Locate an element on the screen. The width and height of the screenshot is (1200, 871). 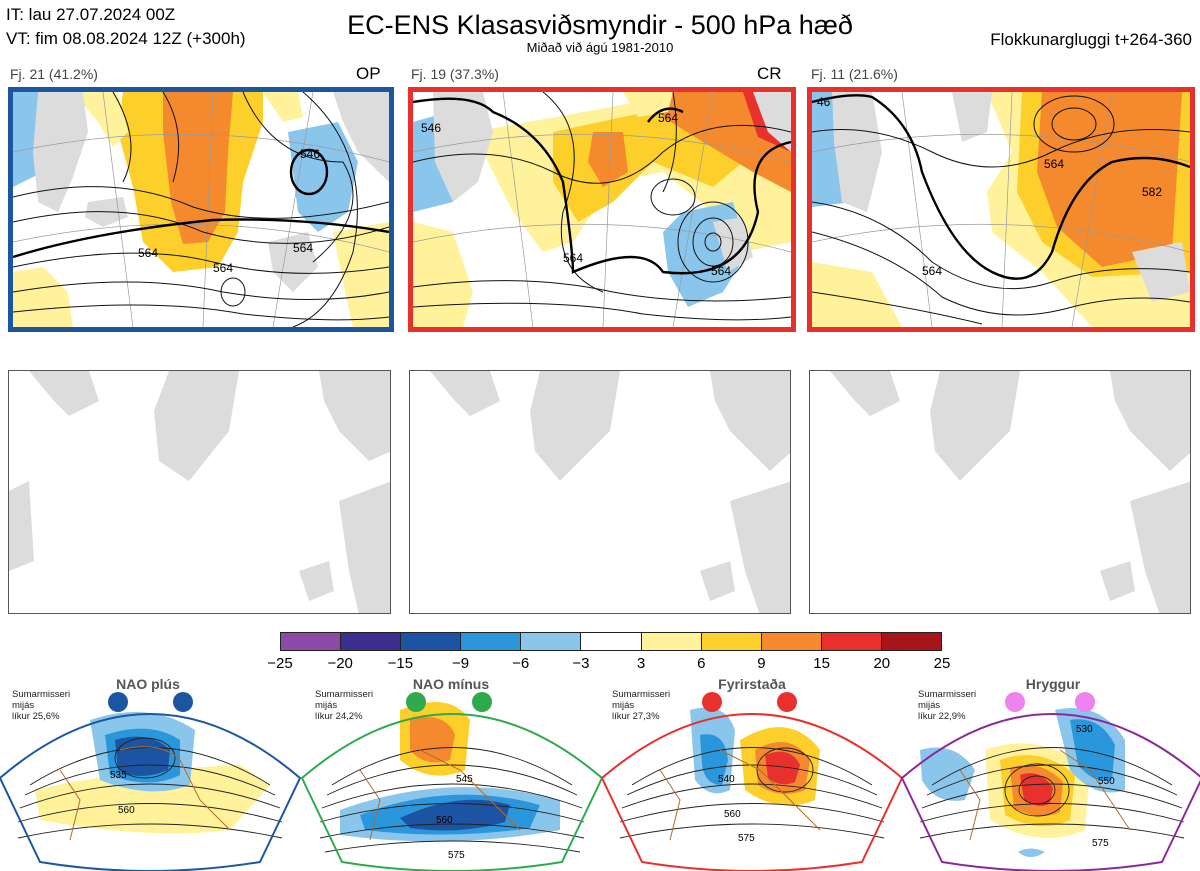
cluster-2-label: Fj. 19 (37.3%) is located at coordinates (455, 74).